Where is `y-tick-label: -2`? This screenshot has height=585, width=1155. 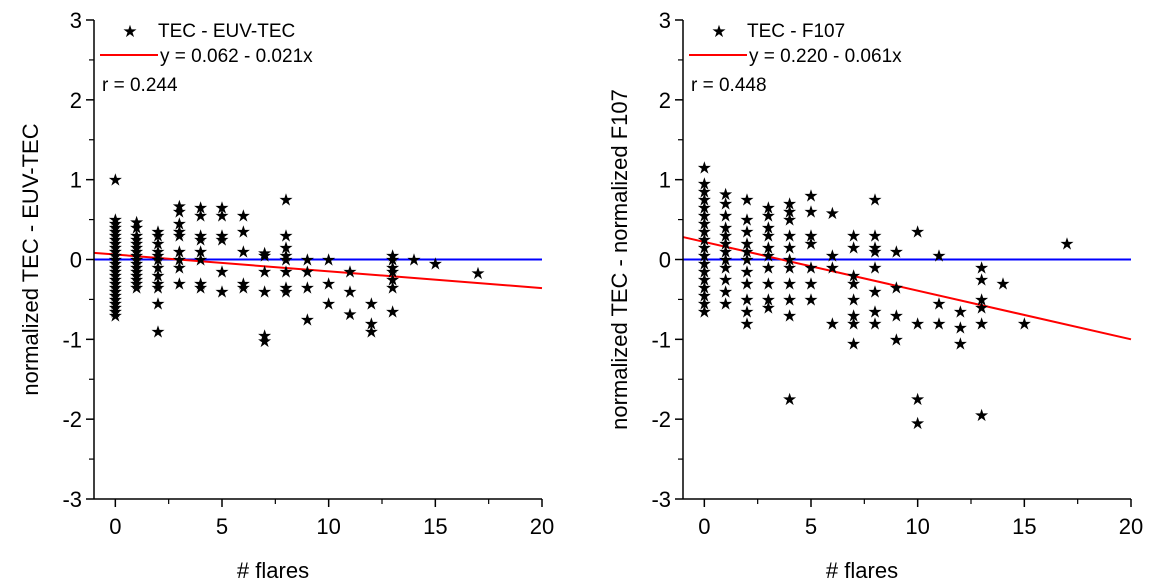 y-tick-label: -2 is located at coordinates (661, 419).